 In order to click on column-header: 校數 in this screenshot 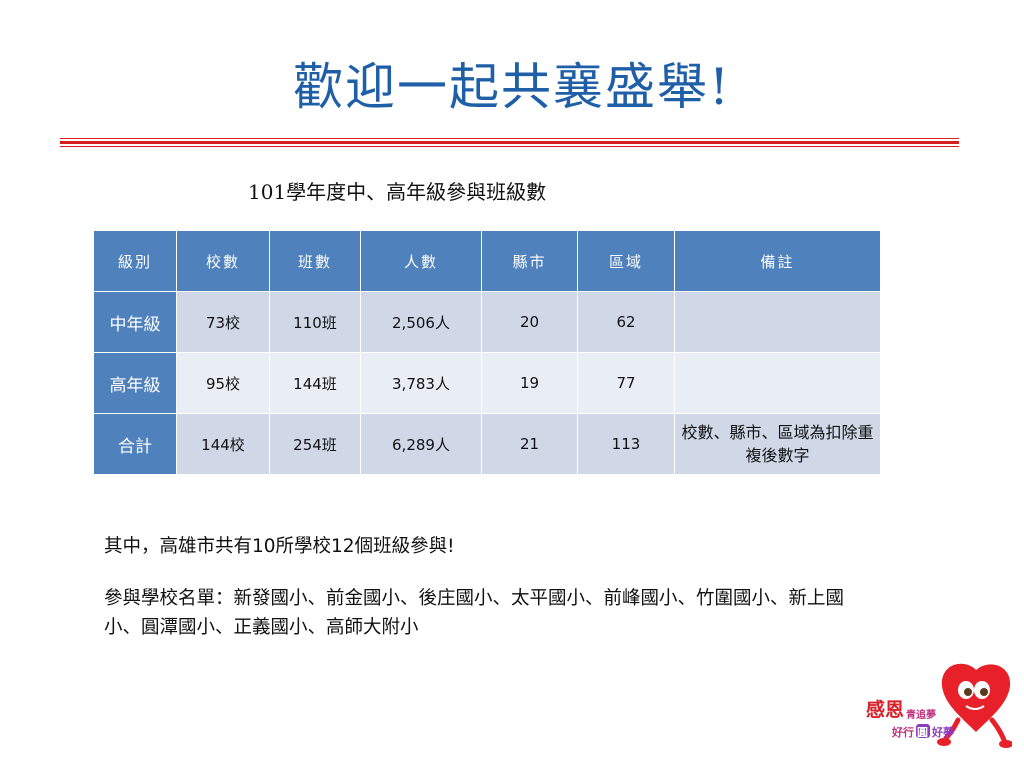, I will do `click(223, 261)`.